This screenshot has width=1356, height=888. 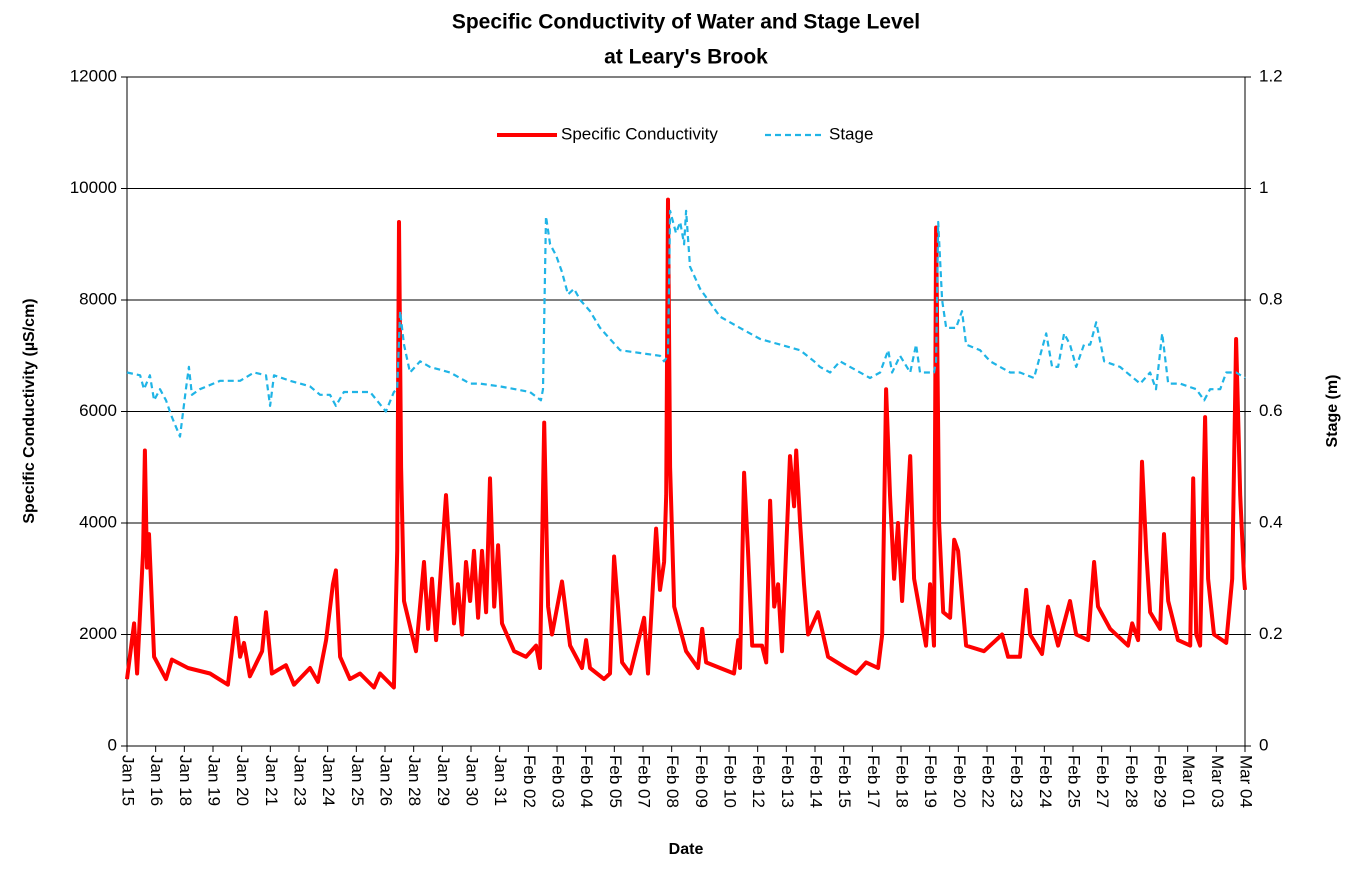 What do you see at coordinates (242, 780) in the screenshot?
I see `x-tick-label: Jan 20` at bounding box center [242, 780].